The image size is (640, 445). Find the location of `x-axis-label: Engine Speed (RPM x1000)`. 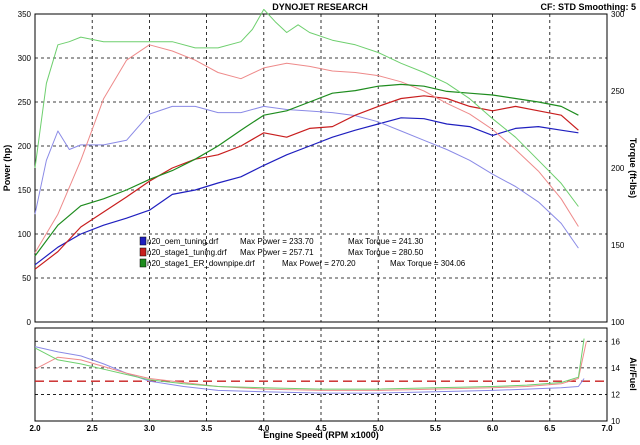

x-axis-label: Engine Speed (RPM x1000) is located at coordinates (321, 435).